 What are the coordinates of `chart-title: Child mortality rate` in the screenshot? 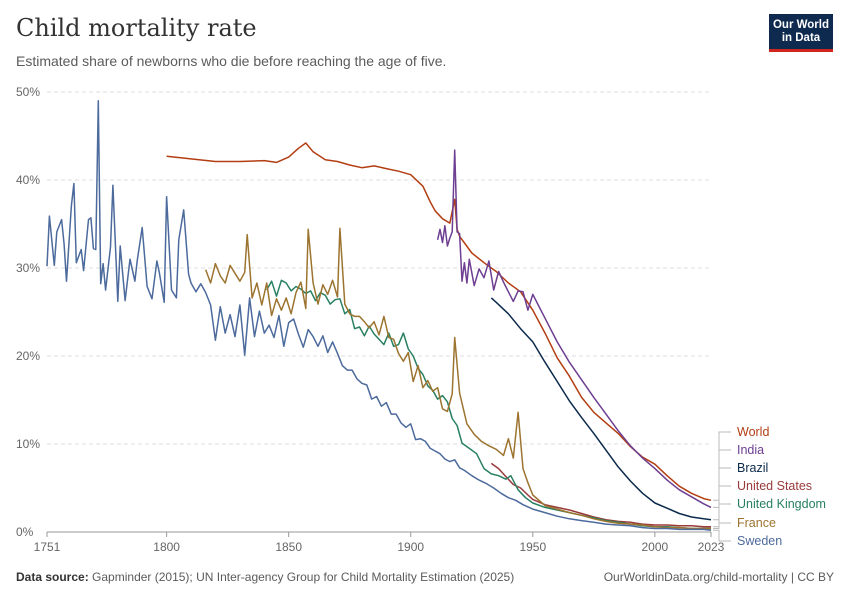 It's located at (136, 28).